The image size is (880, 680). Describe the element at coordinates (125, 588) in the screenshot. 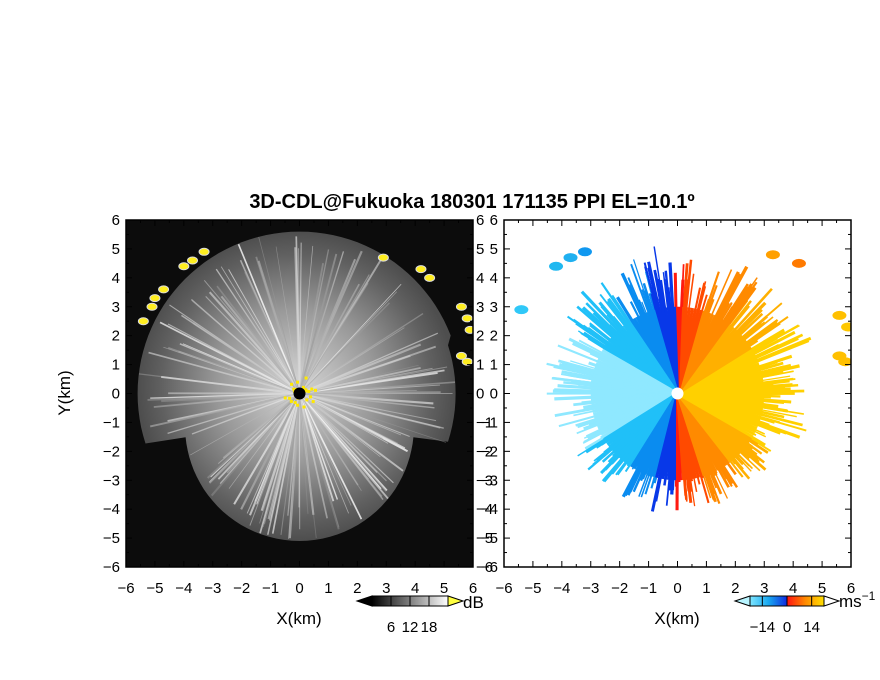

I see `x-tick-label: −6` at that location.